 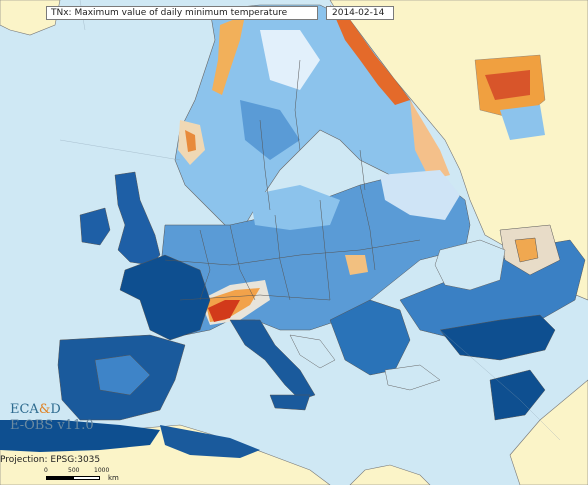 What do you see at coordinates (52, 425) in the screenshot?
I see `dataset-label: E-OBS v11.0` at bounding box center [52, 425].